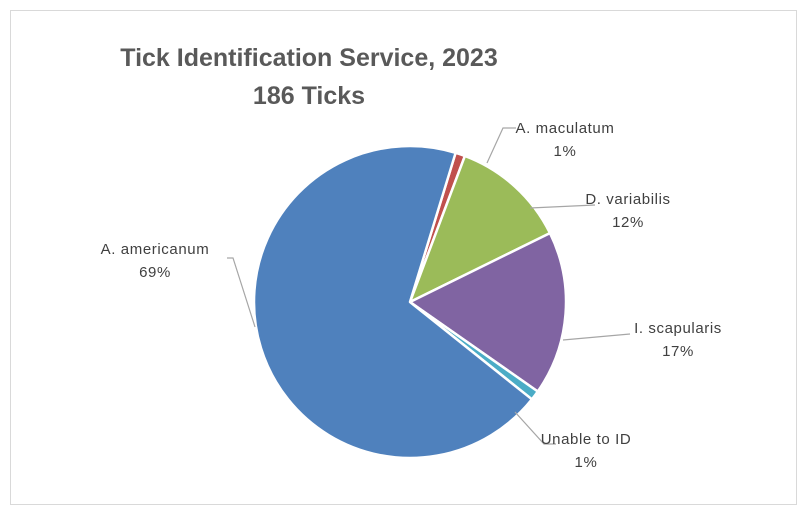  What do you see at coordinates (155, 249) in the screenshot?
I see `slice-category-label: A. americanum` at bounding box center [155, 249].